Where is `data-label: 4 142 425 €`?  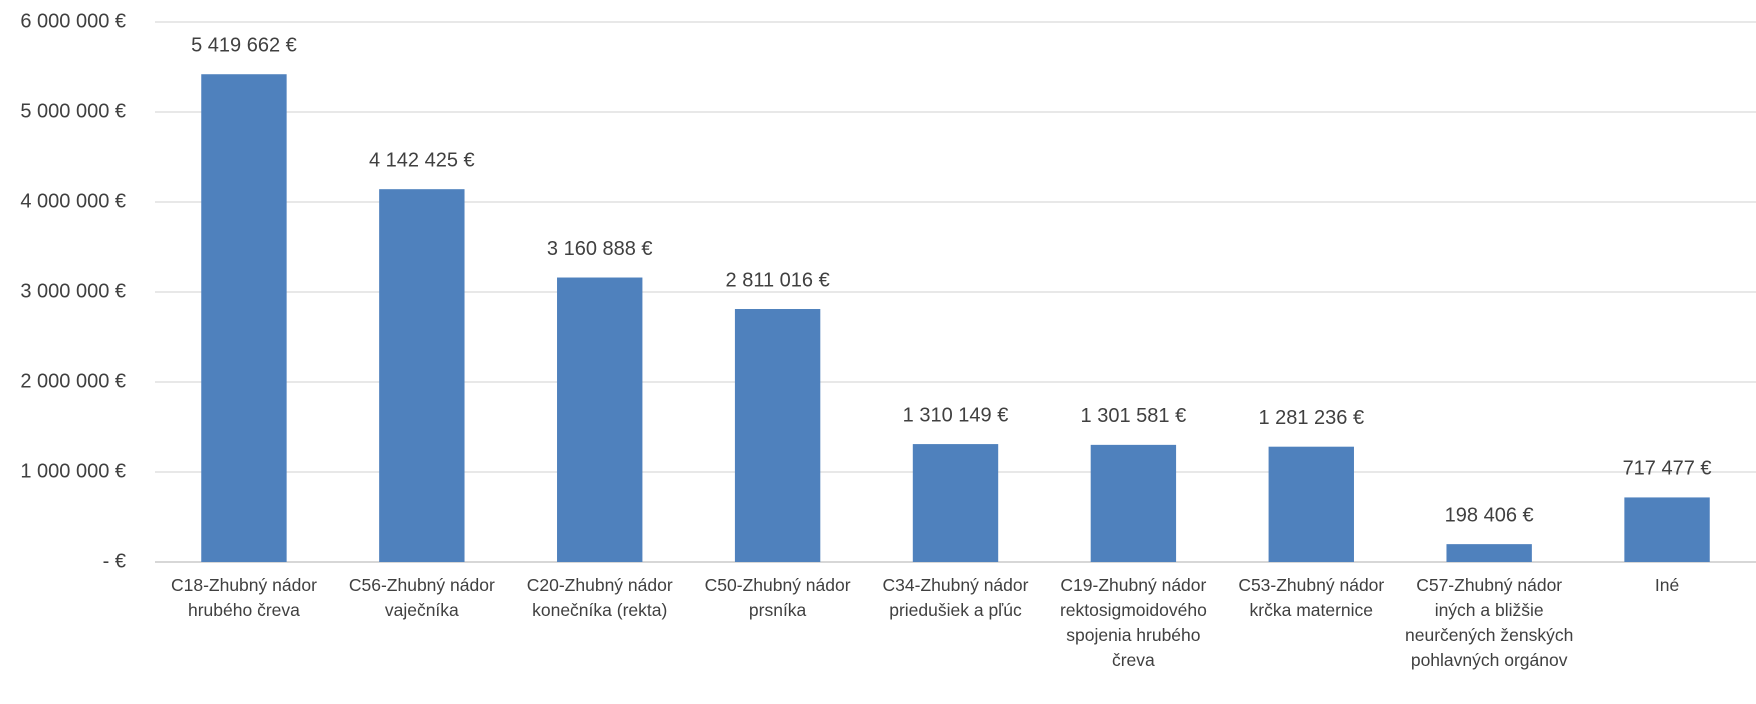 data-label: 4 142 425 € is located at coordinates (422, 160).